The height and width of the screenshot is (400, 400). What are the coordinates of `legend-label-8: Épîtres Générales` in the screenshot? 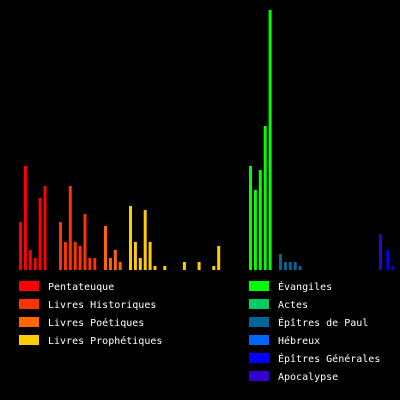 It's located at (329, 358).